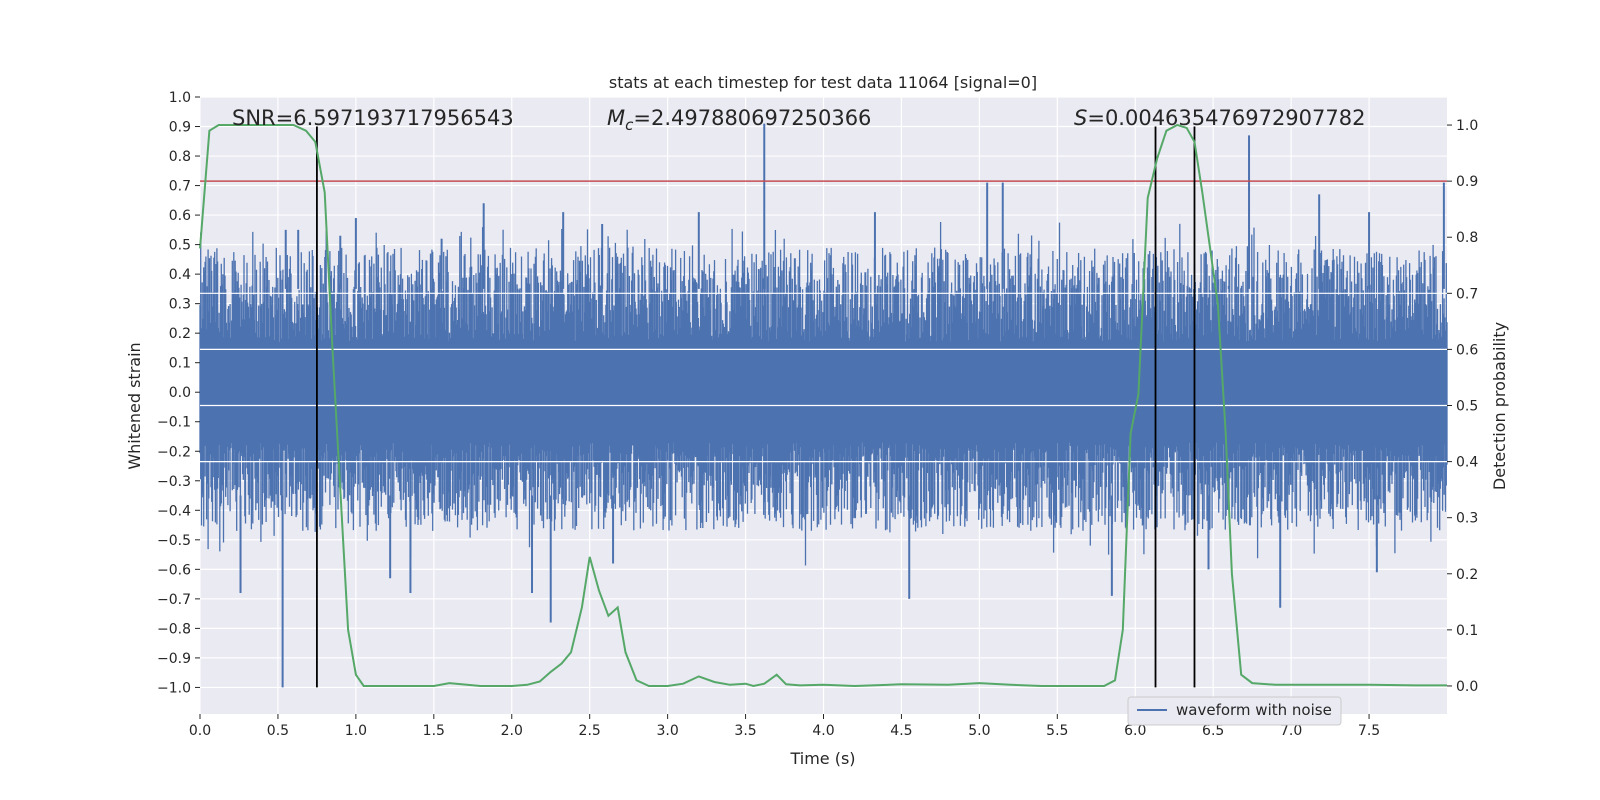 Image resolution: width=1600 pixels, height=800 pixels. Describe the element at coordinates (174, 511) in the screenshot. I see `y-left-tick-label: −0.4` at that location.